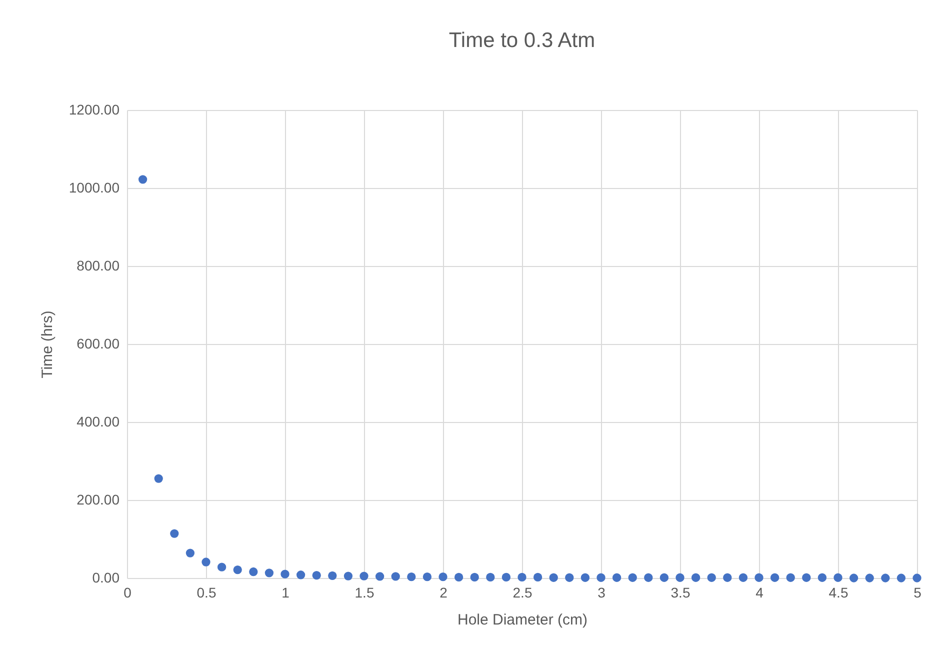  What do you see at coordinates (94, 188) in the screenshot?
I see `y-tick-label: 1000.00` at bounding box center [94, 188].